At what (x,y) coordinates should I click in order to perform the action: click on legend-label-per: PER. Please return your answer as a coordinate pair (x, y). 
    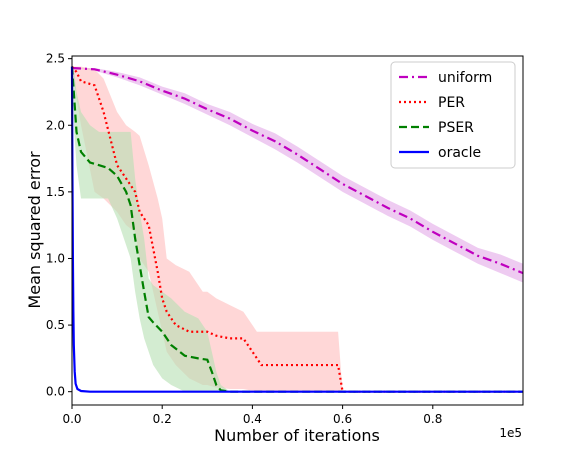
    Looking at the image, I should click on (451, 103).